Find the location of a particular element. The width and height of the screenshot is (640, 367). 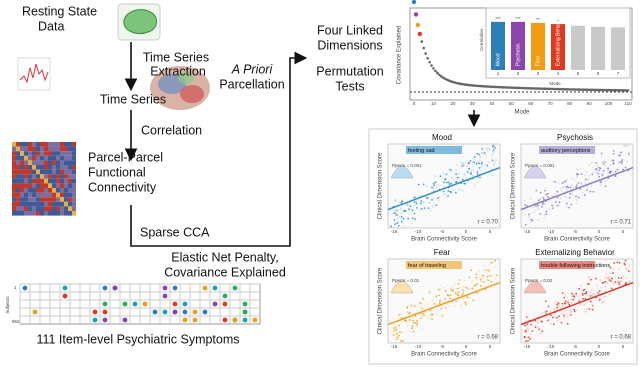

x-tick-label: 0 is located at coordinates (599, 346).